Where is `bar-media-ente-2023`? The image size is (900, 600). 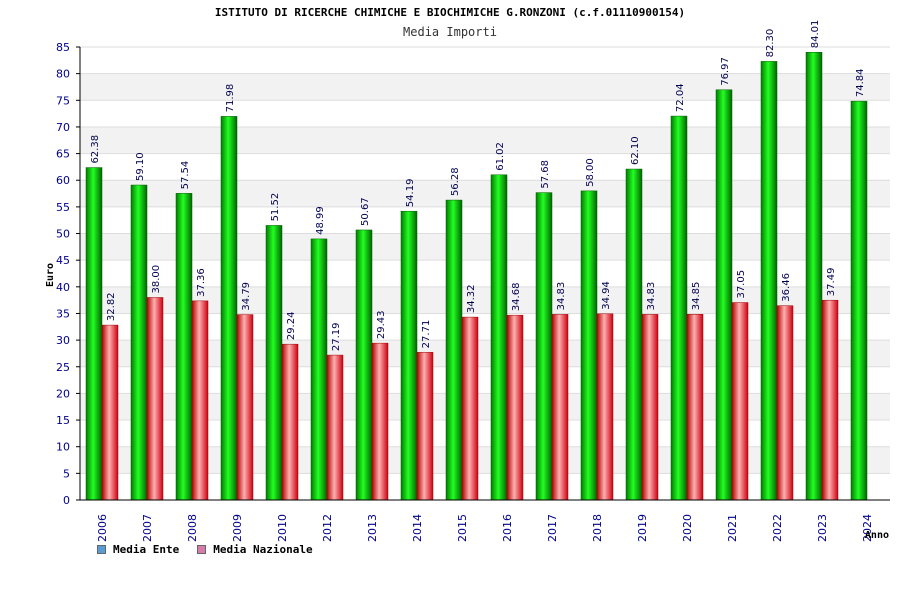 bar-media-ente-2023 is located at coordinates (814, 276).